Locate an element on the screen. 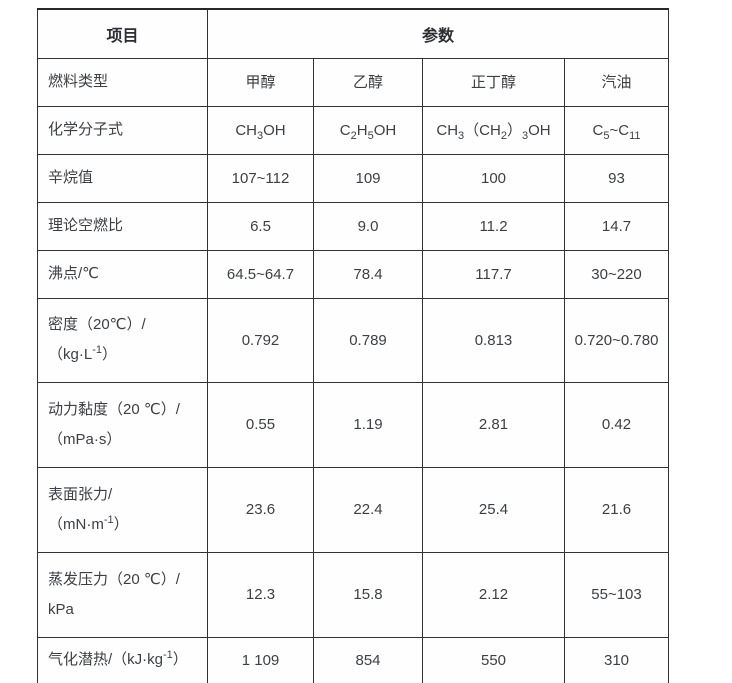  row-label: 沸点/℃ is located at coordinates (122, 274).